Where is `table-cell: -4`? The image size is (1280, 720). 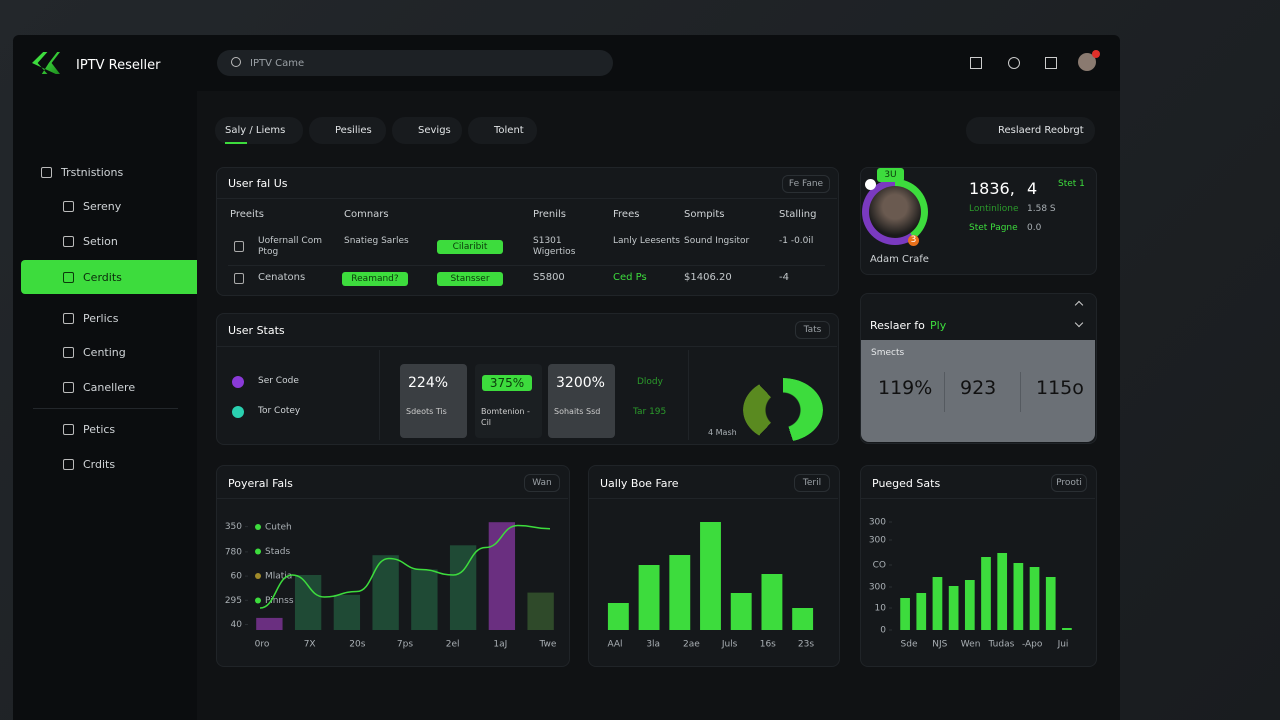 table-cell: -4 is located at coordinates (784, 277).